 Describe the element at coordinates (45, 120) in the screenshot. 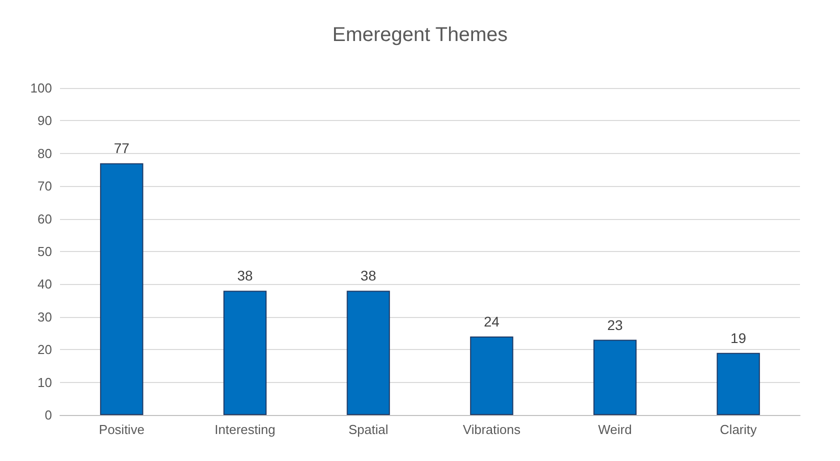

I see `y-tick-label: 90` at that location.